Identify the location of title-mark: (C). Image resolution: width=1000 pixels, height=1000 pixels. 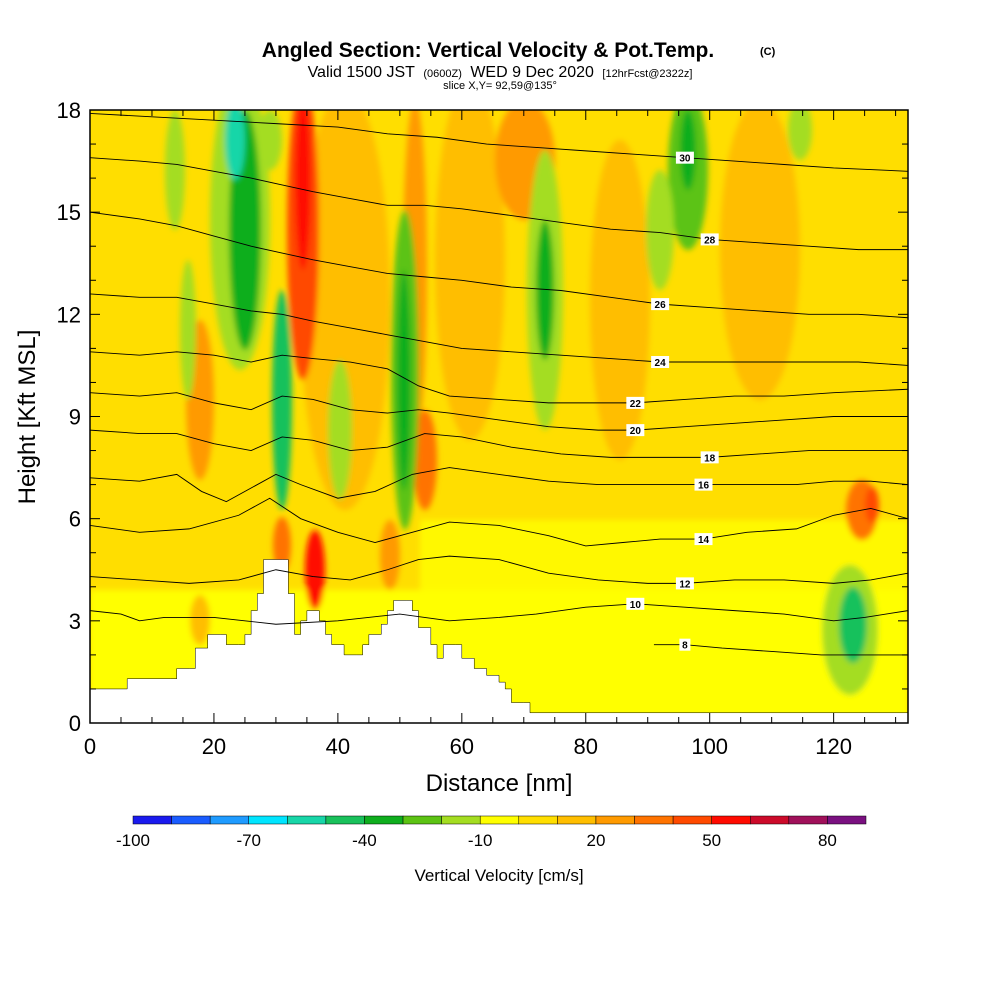
(768, 52).